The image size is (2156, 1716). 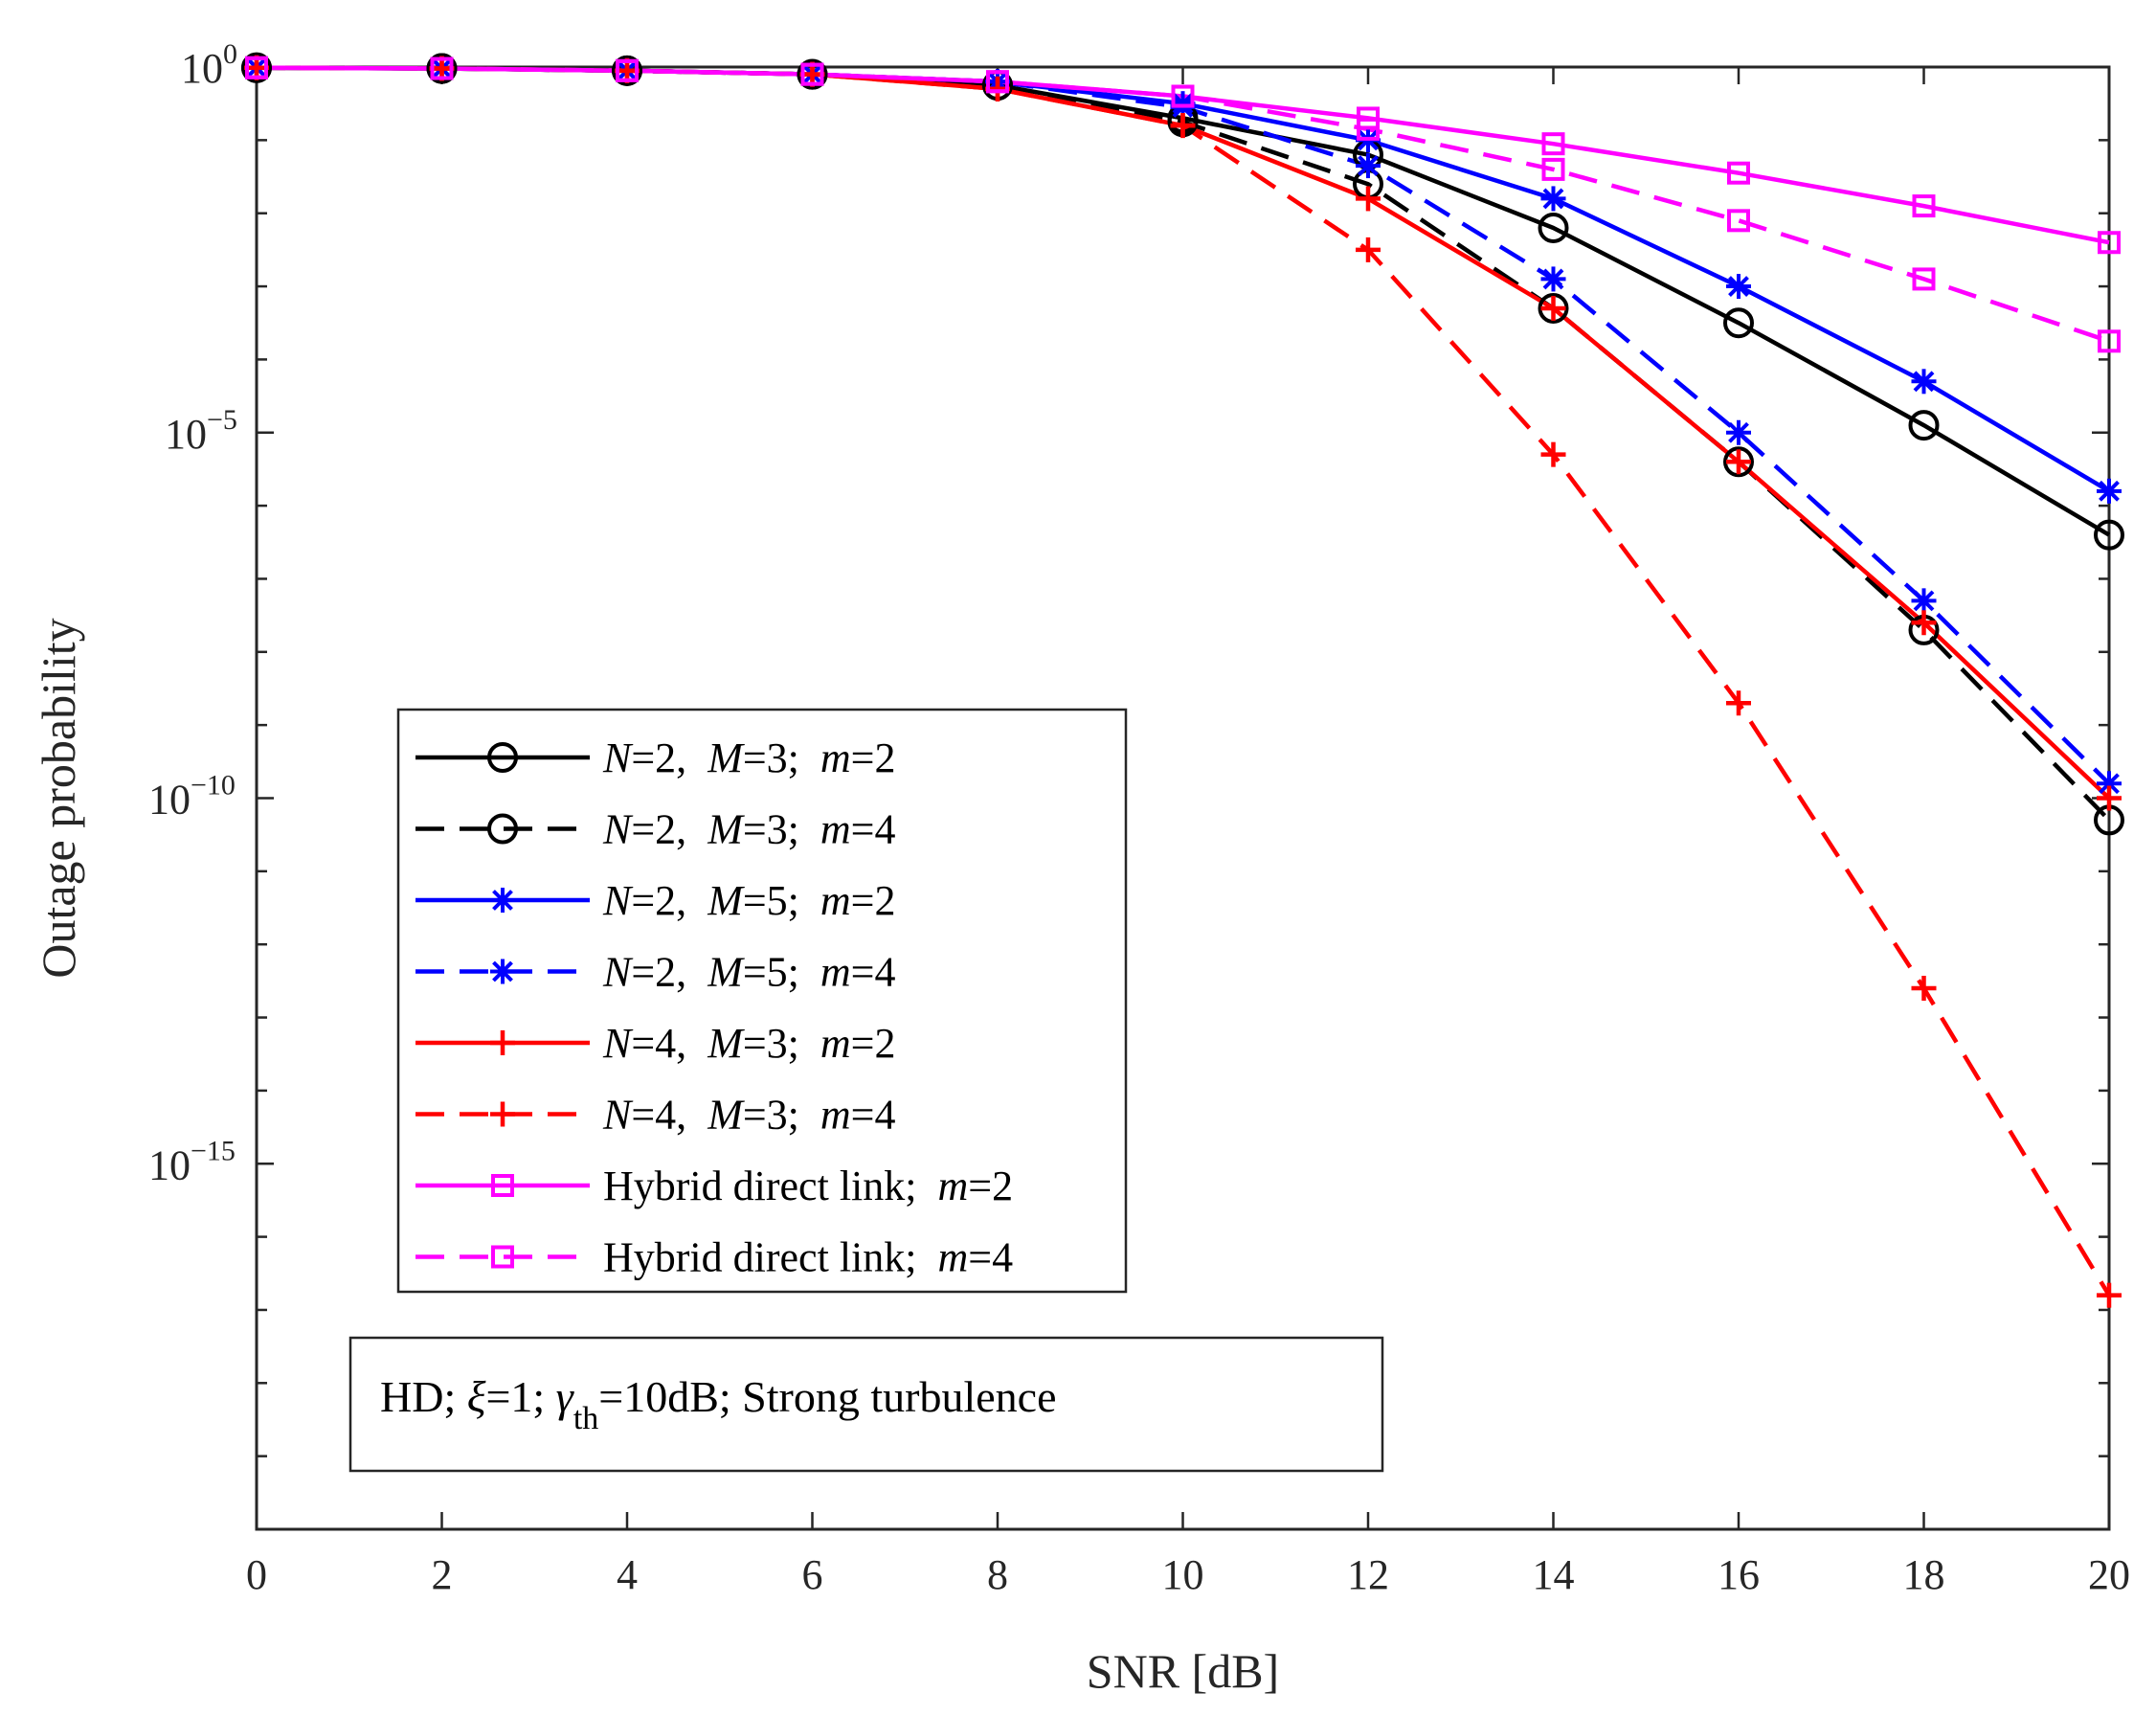 What do you see at coordinates (477, 1396) in the screenshot?
I see `annotation-part: ξ` at bounding box center [477, 1396].